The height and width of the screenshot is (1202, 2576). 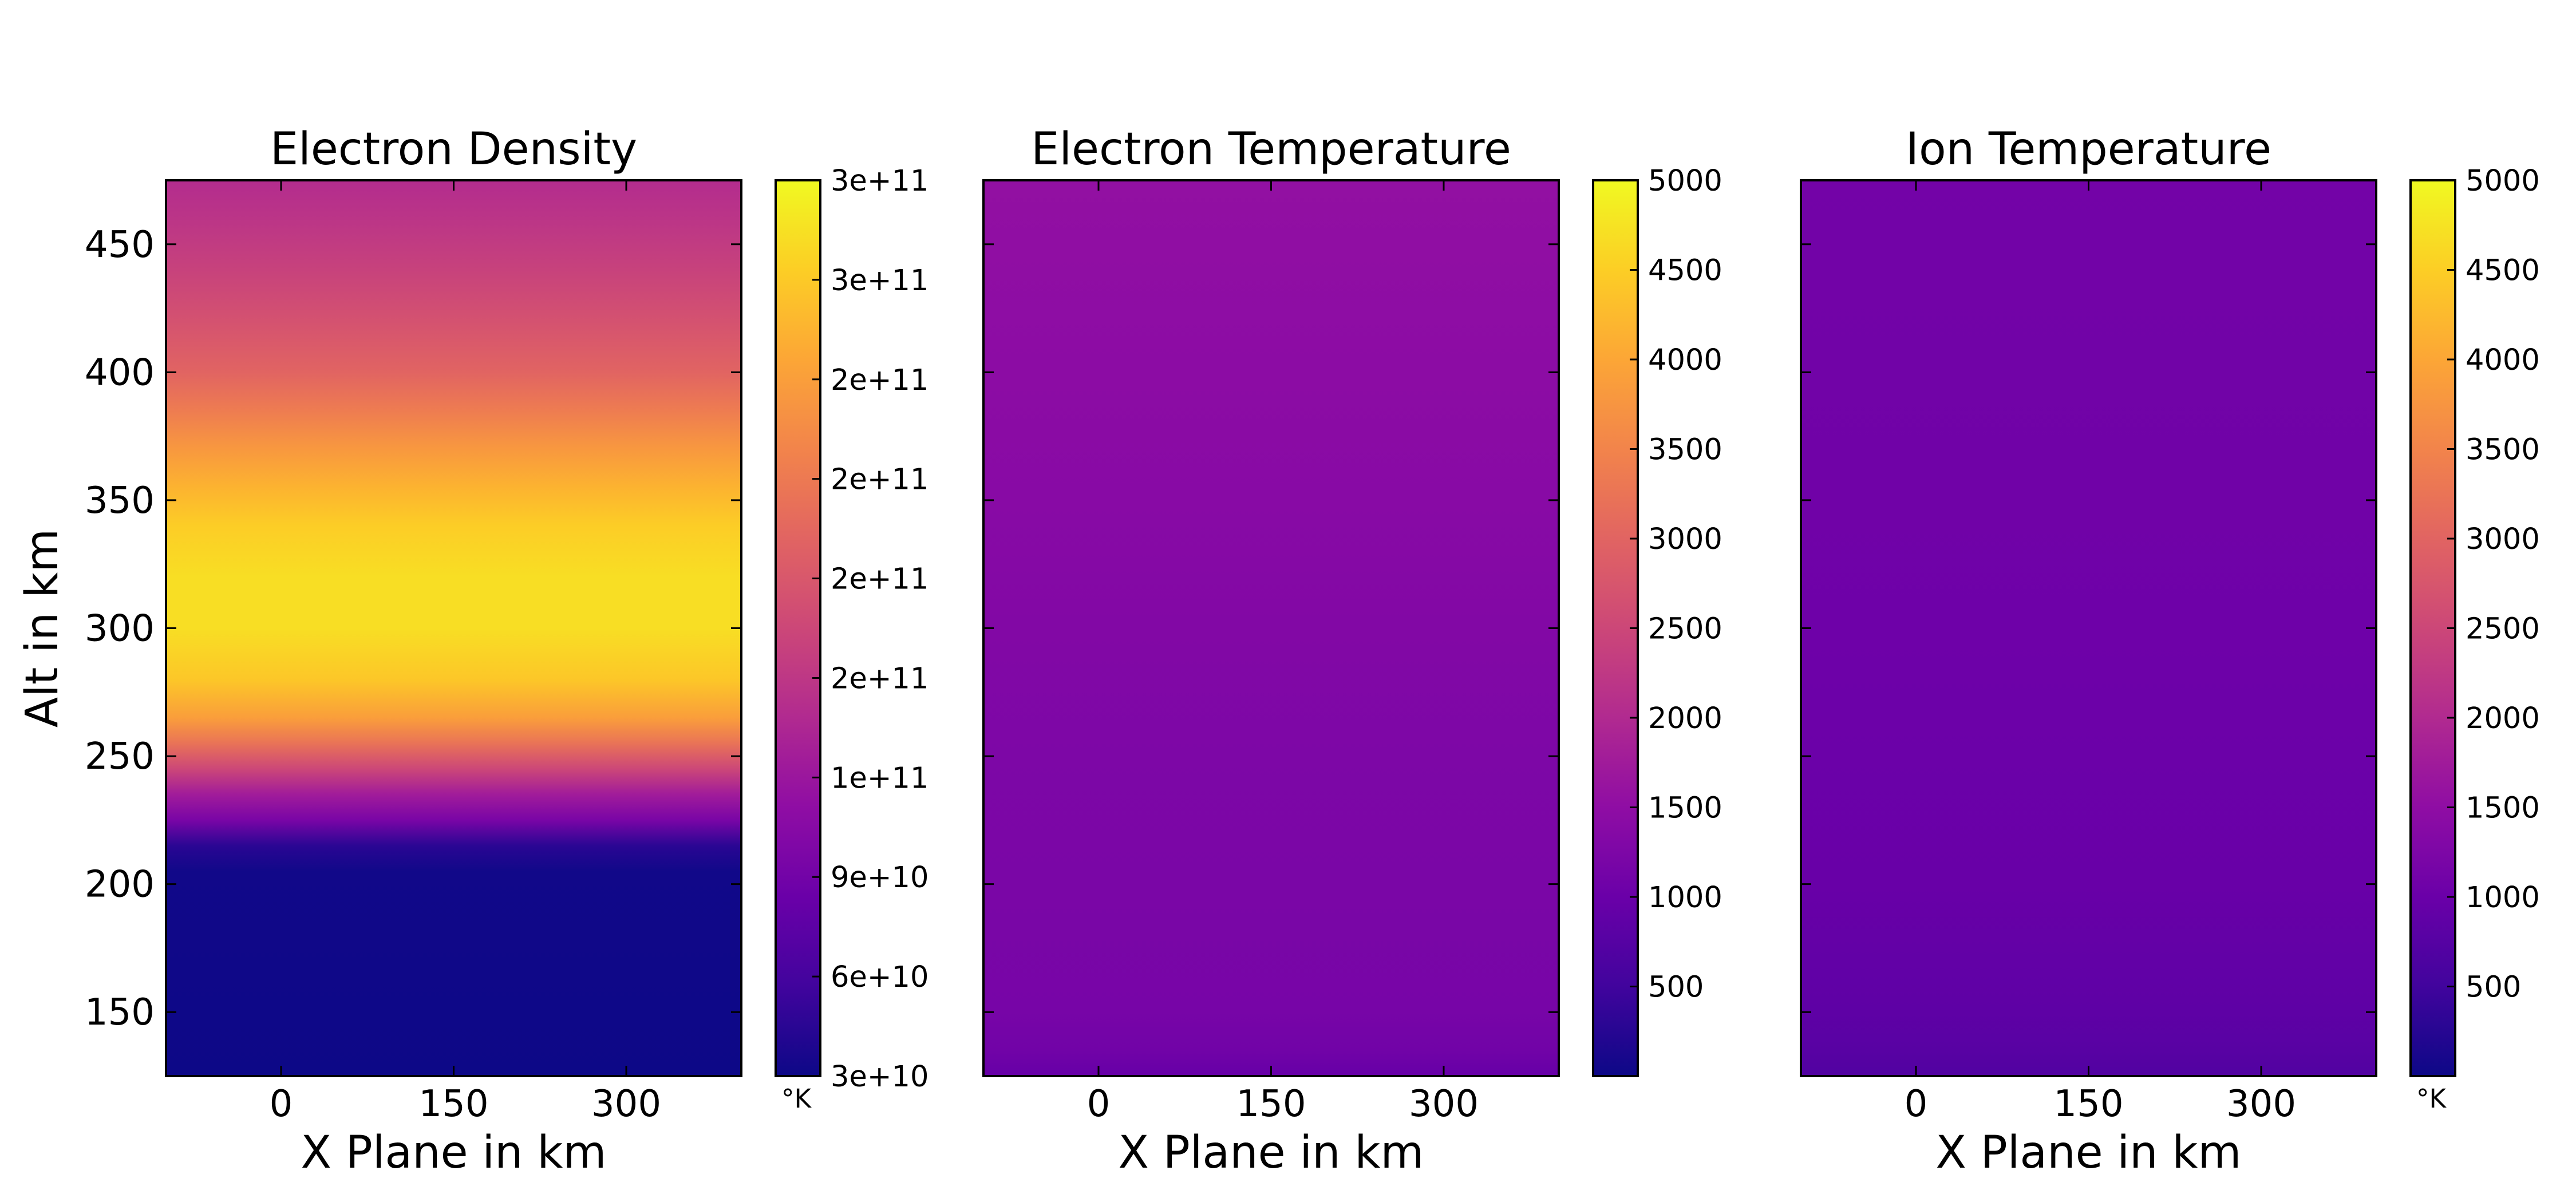 What do you see at coordinates (880, 778) in the screenshot?
I see `colorbar-tick-label: 1e+11` at bounding box center [880, 778].